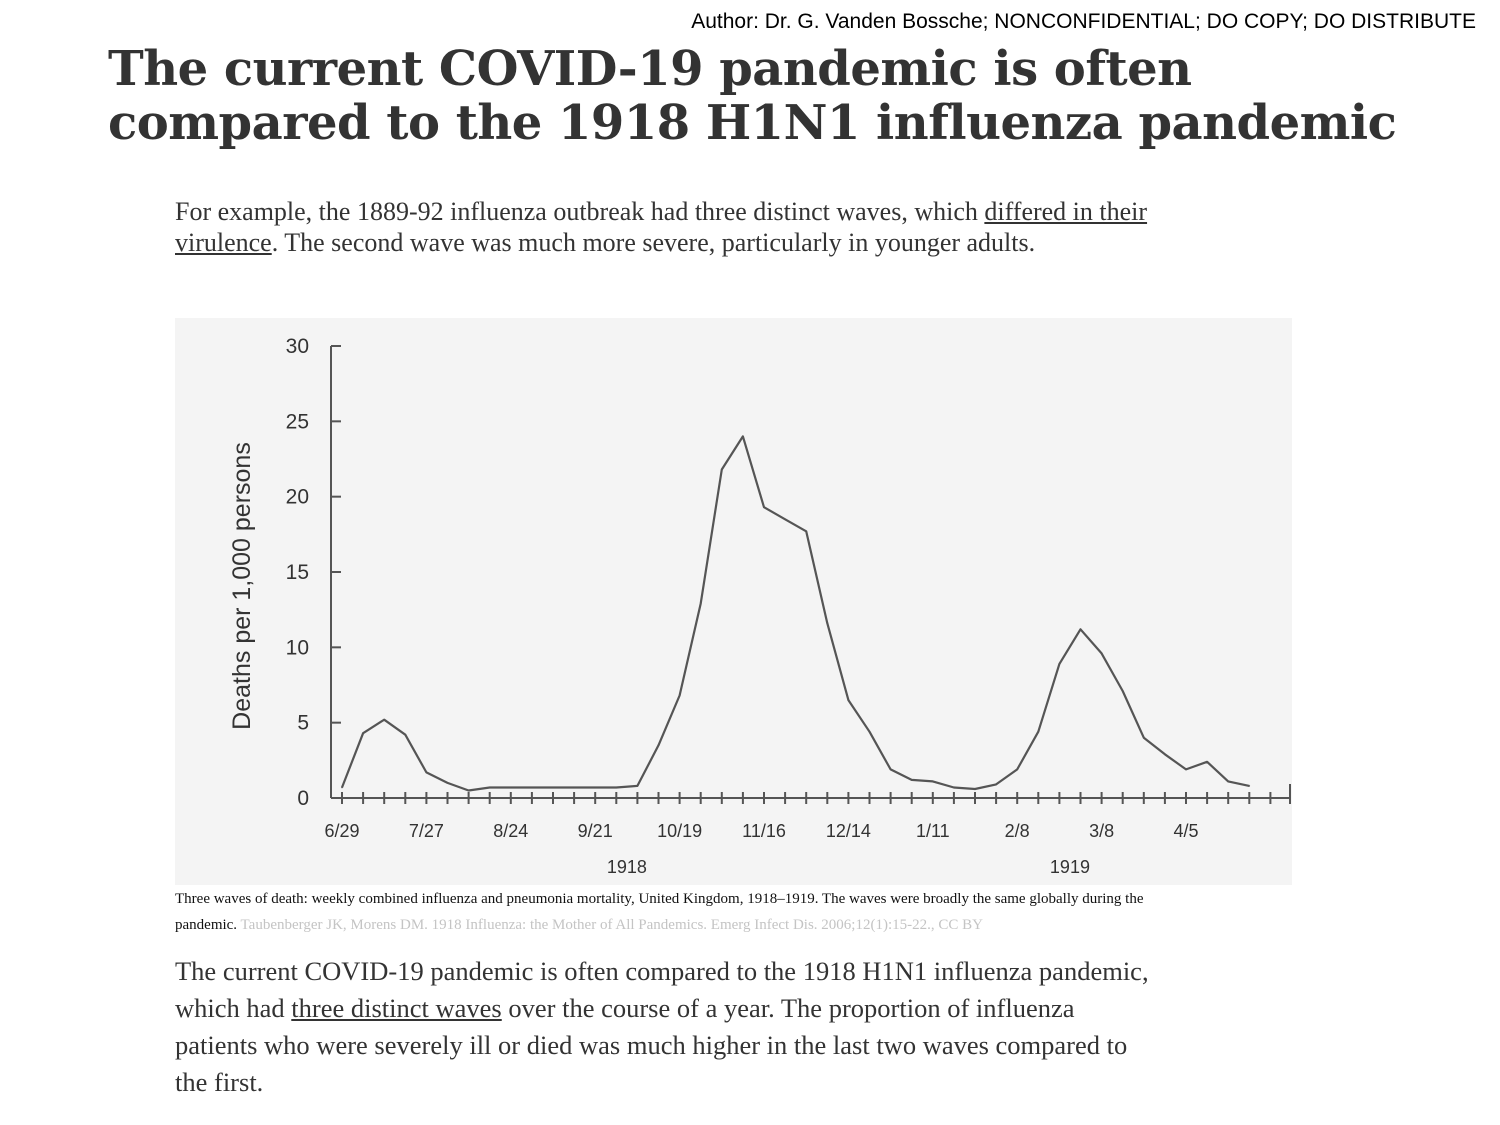 Image resolution: width=1500 pixels, height=1125 pixels. Describe the element at coordinates (661, 227) in the screenshot. I see `virulence-link: differed in their virulence` at that location.